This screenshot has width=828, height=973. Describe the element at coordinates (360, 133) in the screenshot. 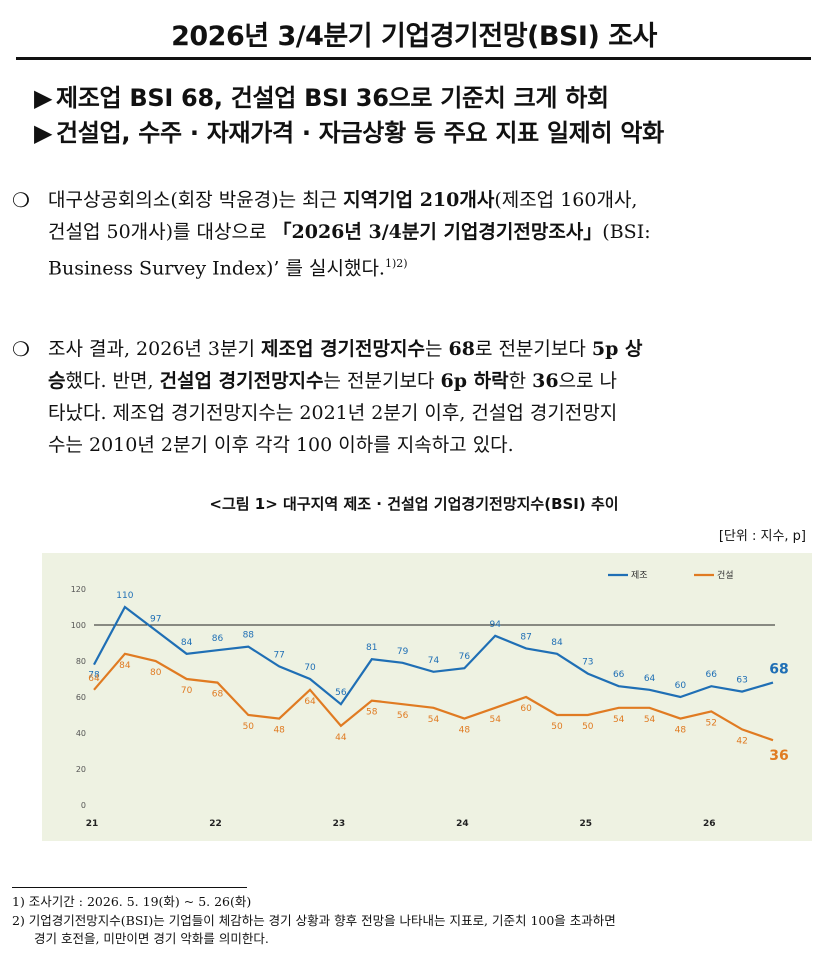

I see `headline-text: 건설업, 수주 · 자재가격 · 자금상황 등 주요 지표 일제히 악화` at that location.